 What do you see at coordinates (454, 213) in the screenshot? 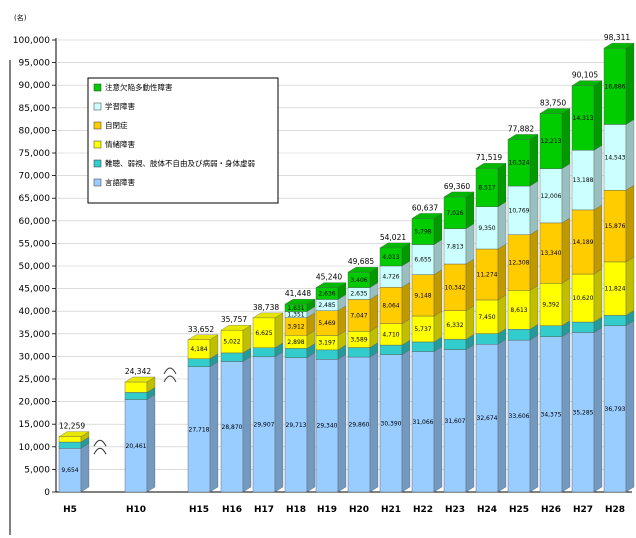
I see `segment-label: 7,026` at bounding box center [454, 213].